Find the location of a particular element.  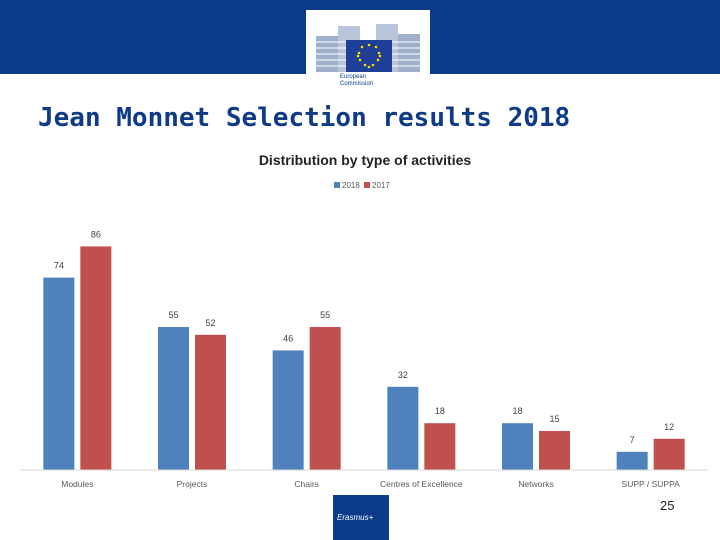

x-tick-label-2: Chairs is located at coordinates (306, 484).